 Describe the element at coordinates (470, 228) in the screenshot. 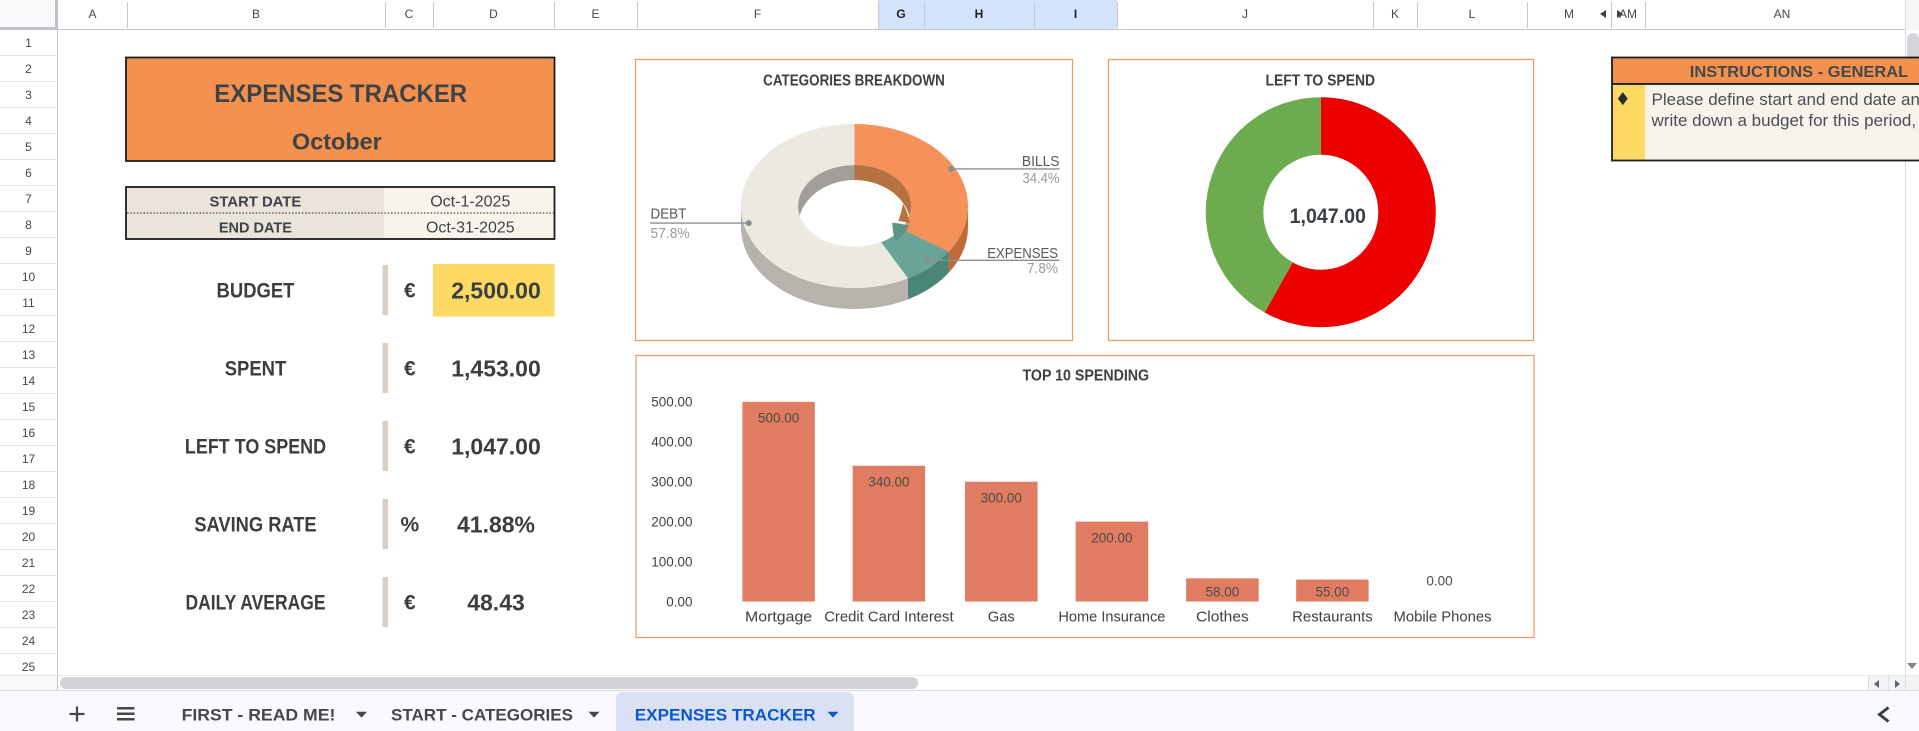

I see `svg-text: Oct-31-2025` at that location.